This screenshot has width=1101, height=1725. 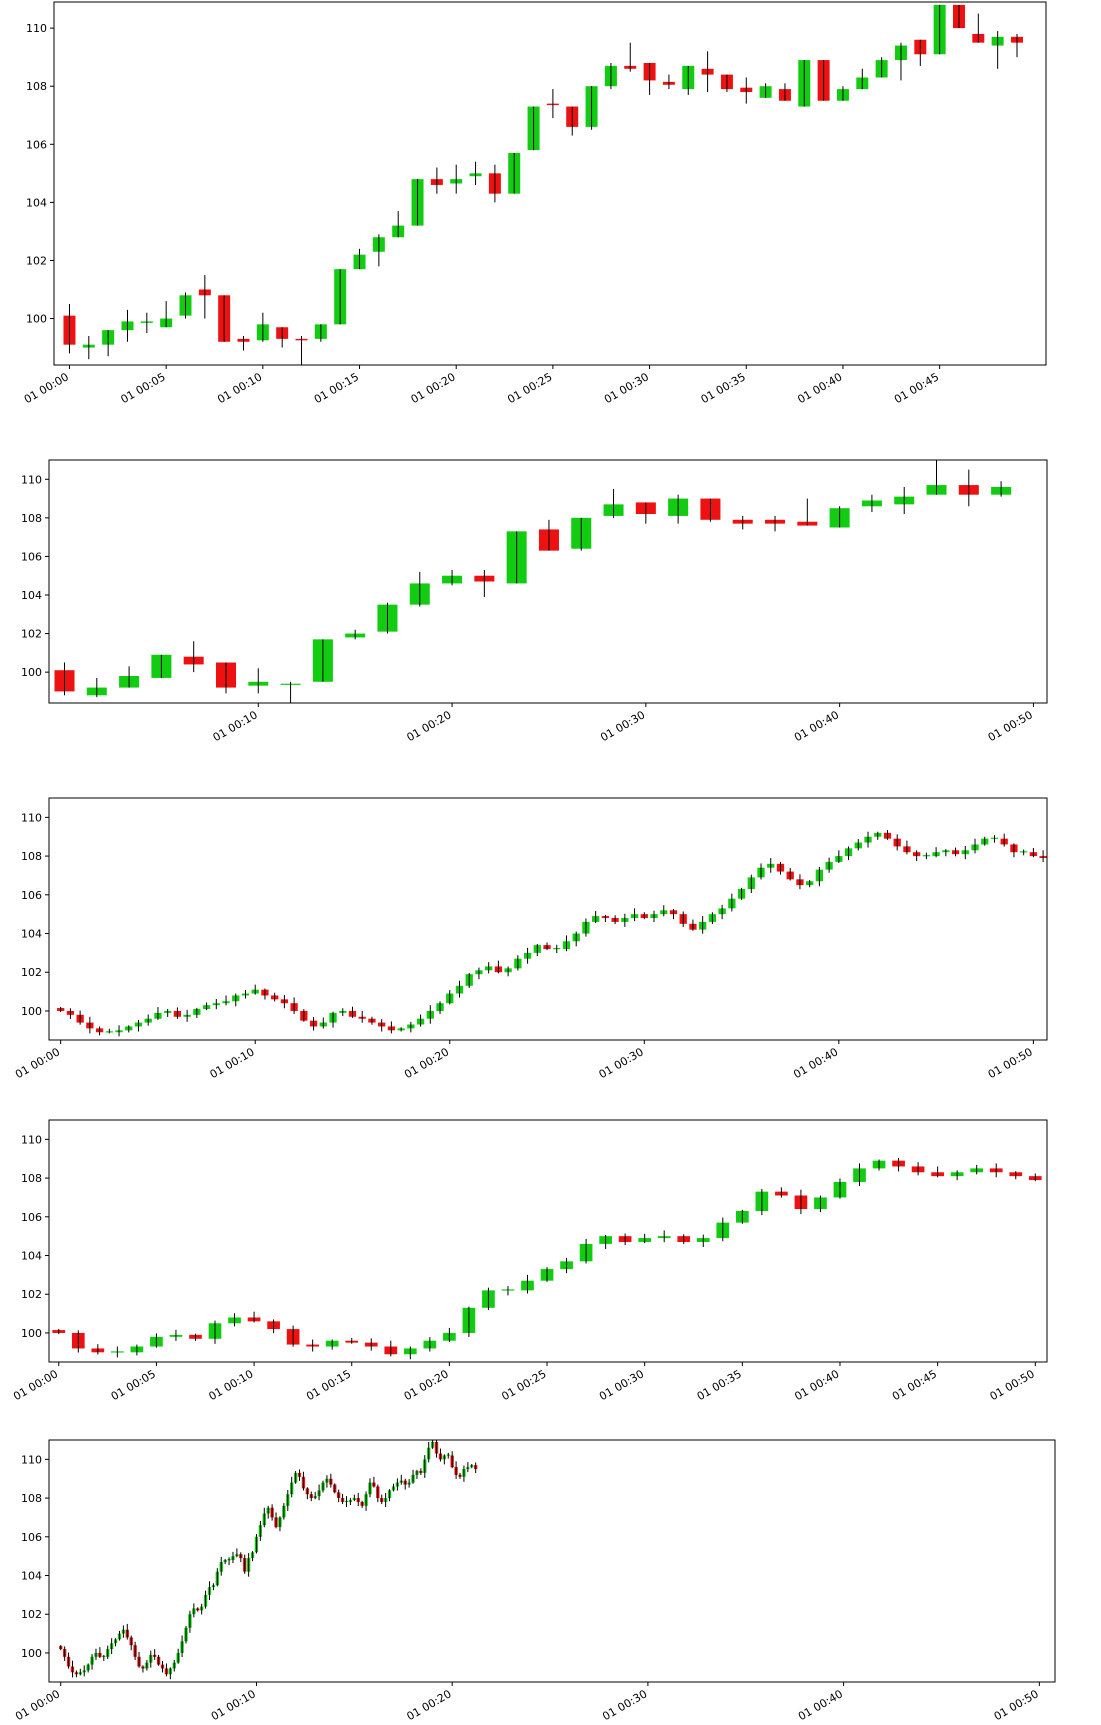 I want to click on y-tick-label: 106, so click(x=31, y=556).